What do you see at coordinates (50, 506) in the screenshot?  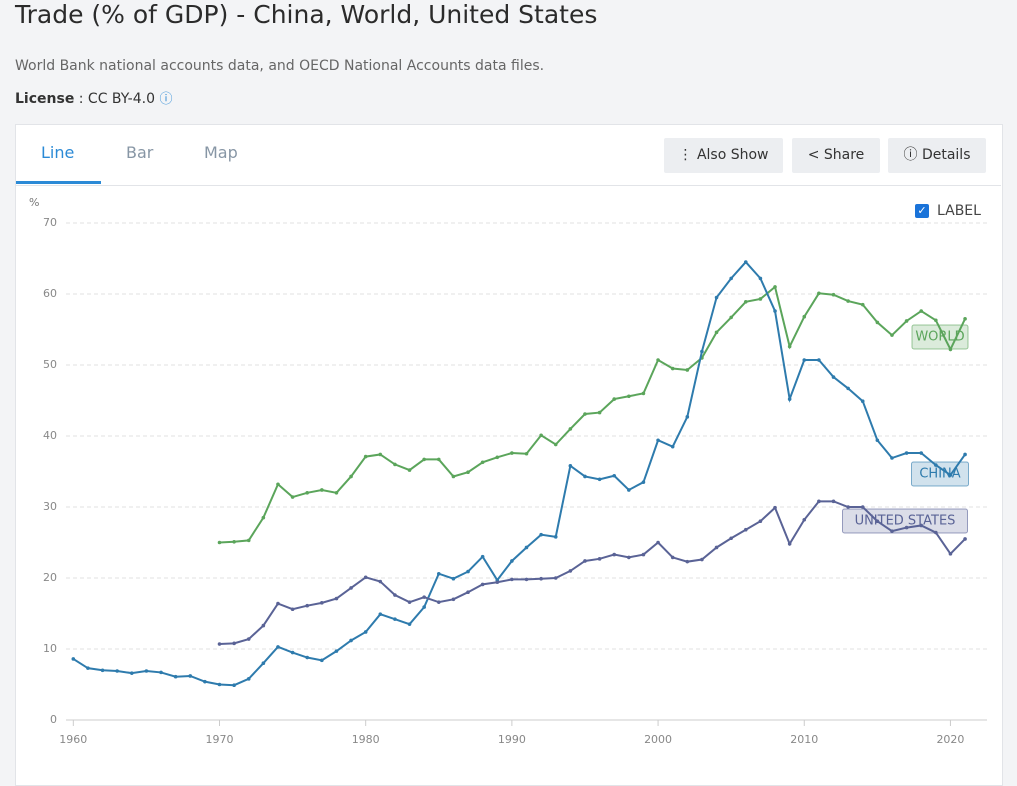 I see `y-tick-label: 30` at bounding box center [50, 506].